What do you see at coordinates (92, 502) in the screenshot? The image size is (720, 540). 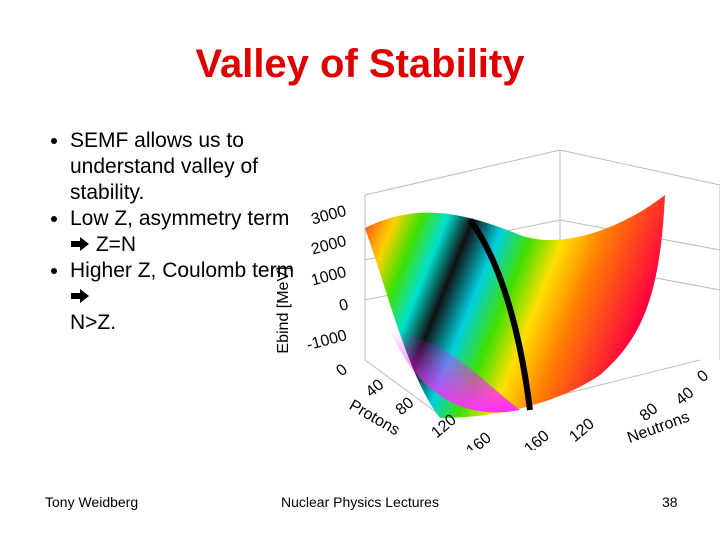 I see `footer-author: Tony Weidberg` at bounding box center [92, 502].